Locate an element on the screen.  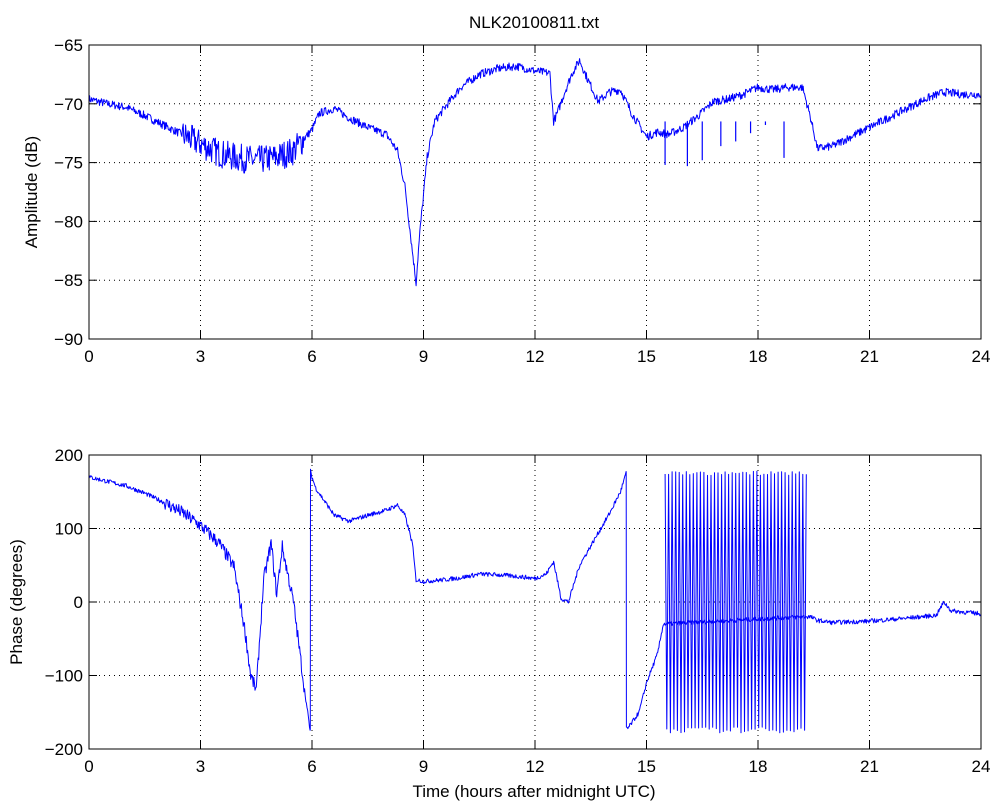
amplitude-ytick-label: −70 is located at coordinates (68, 104).